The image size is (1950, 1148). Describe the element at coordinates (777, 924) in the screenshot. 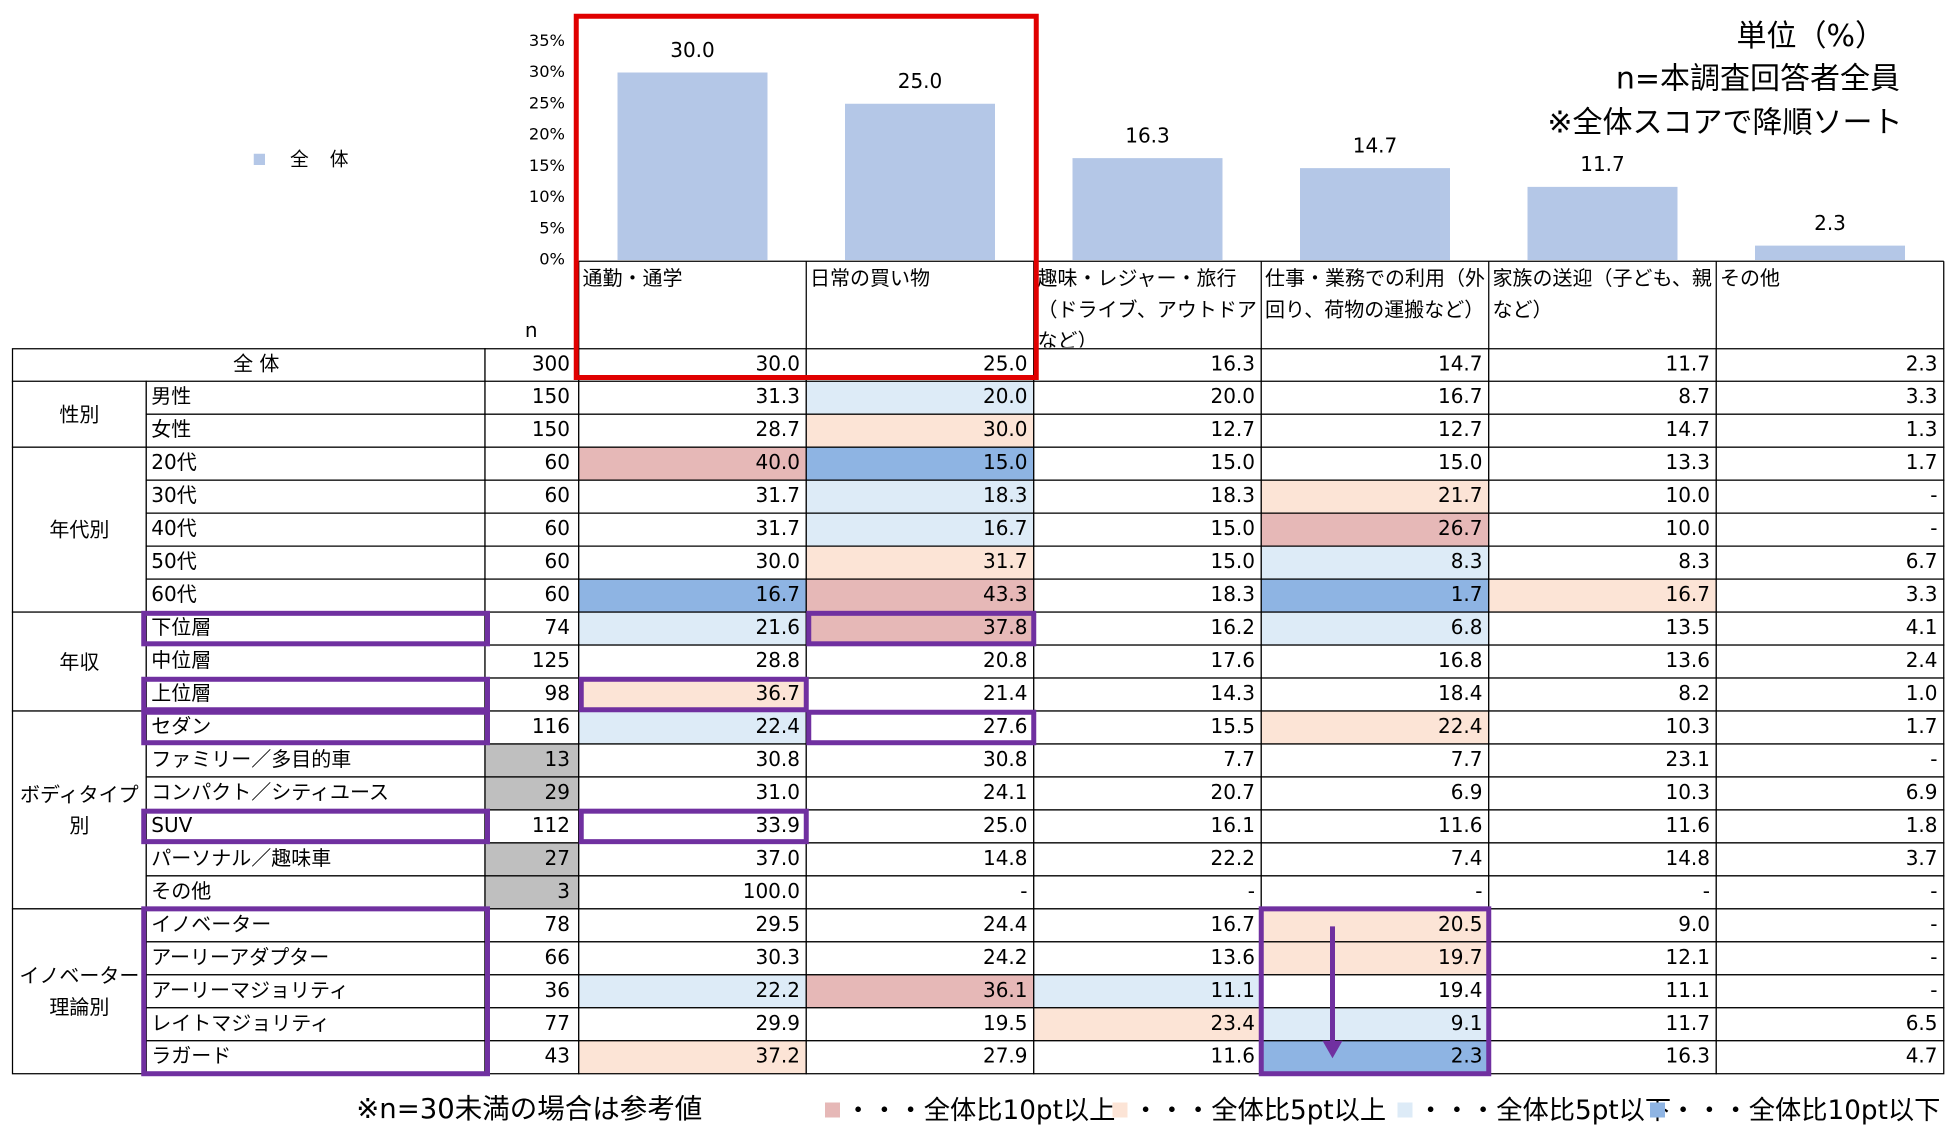

I see `cell-value: 29.5` at that location.